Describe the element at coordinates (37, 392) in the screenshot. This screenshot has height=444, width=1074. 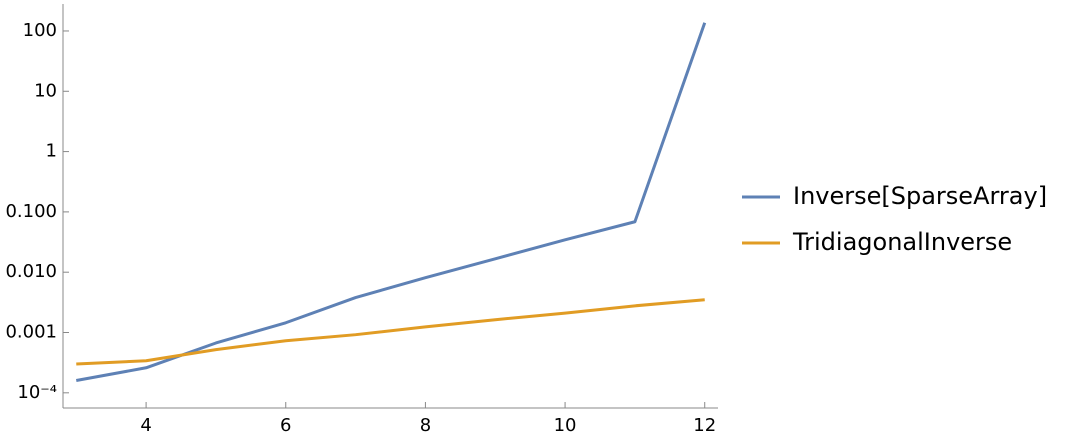
I see `y-tick-label: 10⁻⁴` at that location.